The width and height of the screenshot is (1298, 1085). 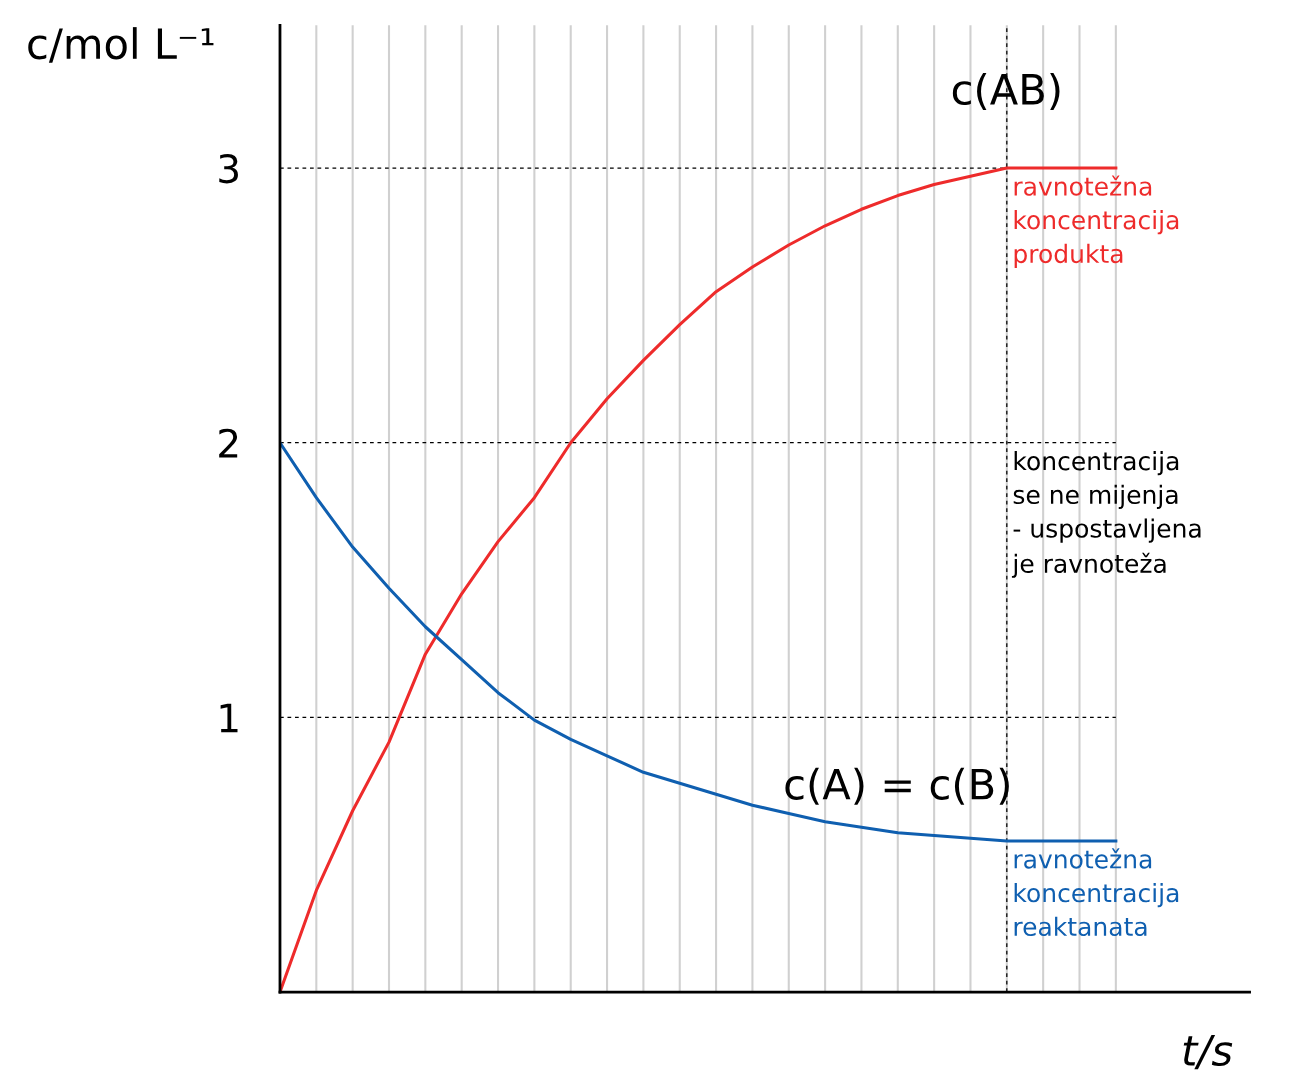 I want to click on y-tick-label: 3, so click(x=228, y=169).